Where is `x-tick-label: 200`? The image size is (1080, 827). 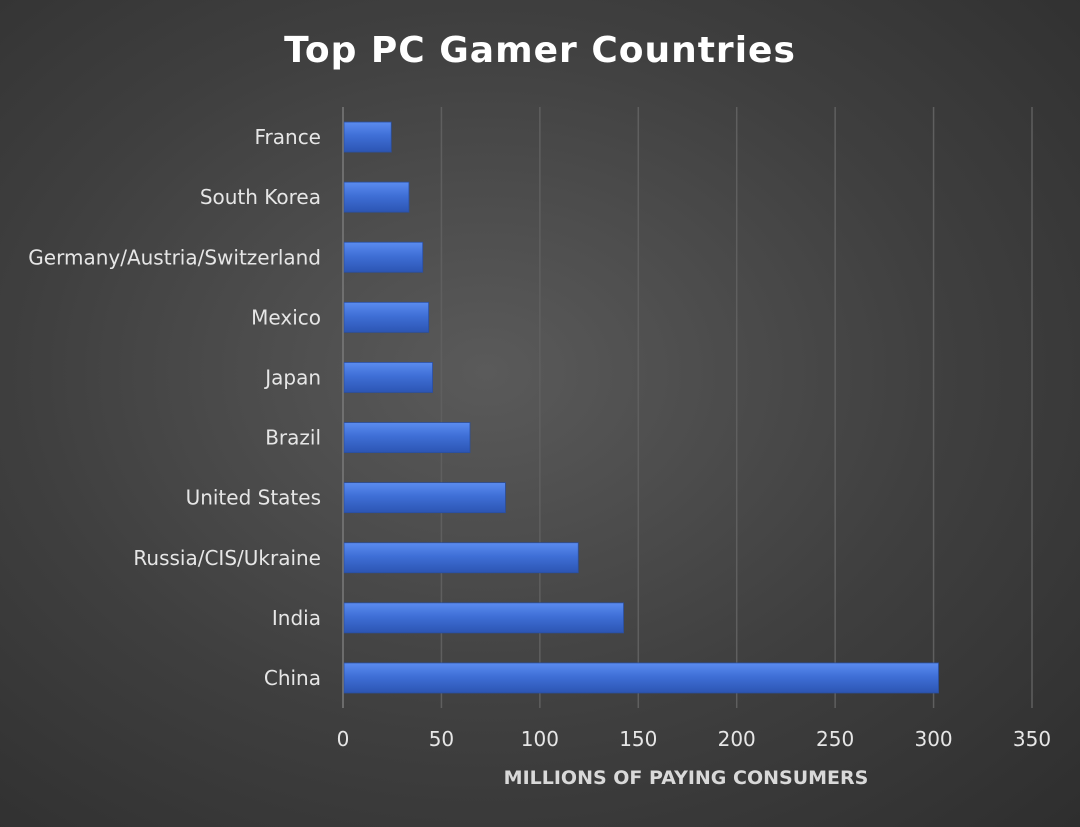
x-tick-label: 200 is located at coordinates (737, 739).